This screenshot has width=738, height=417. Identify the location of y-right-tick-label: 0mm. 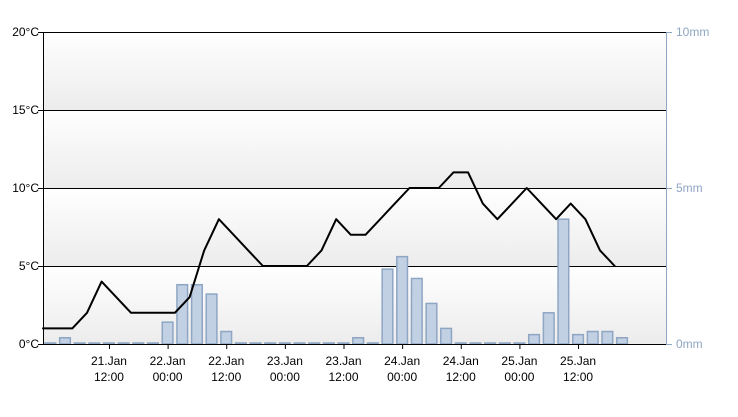
(689, 344).